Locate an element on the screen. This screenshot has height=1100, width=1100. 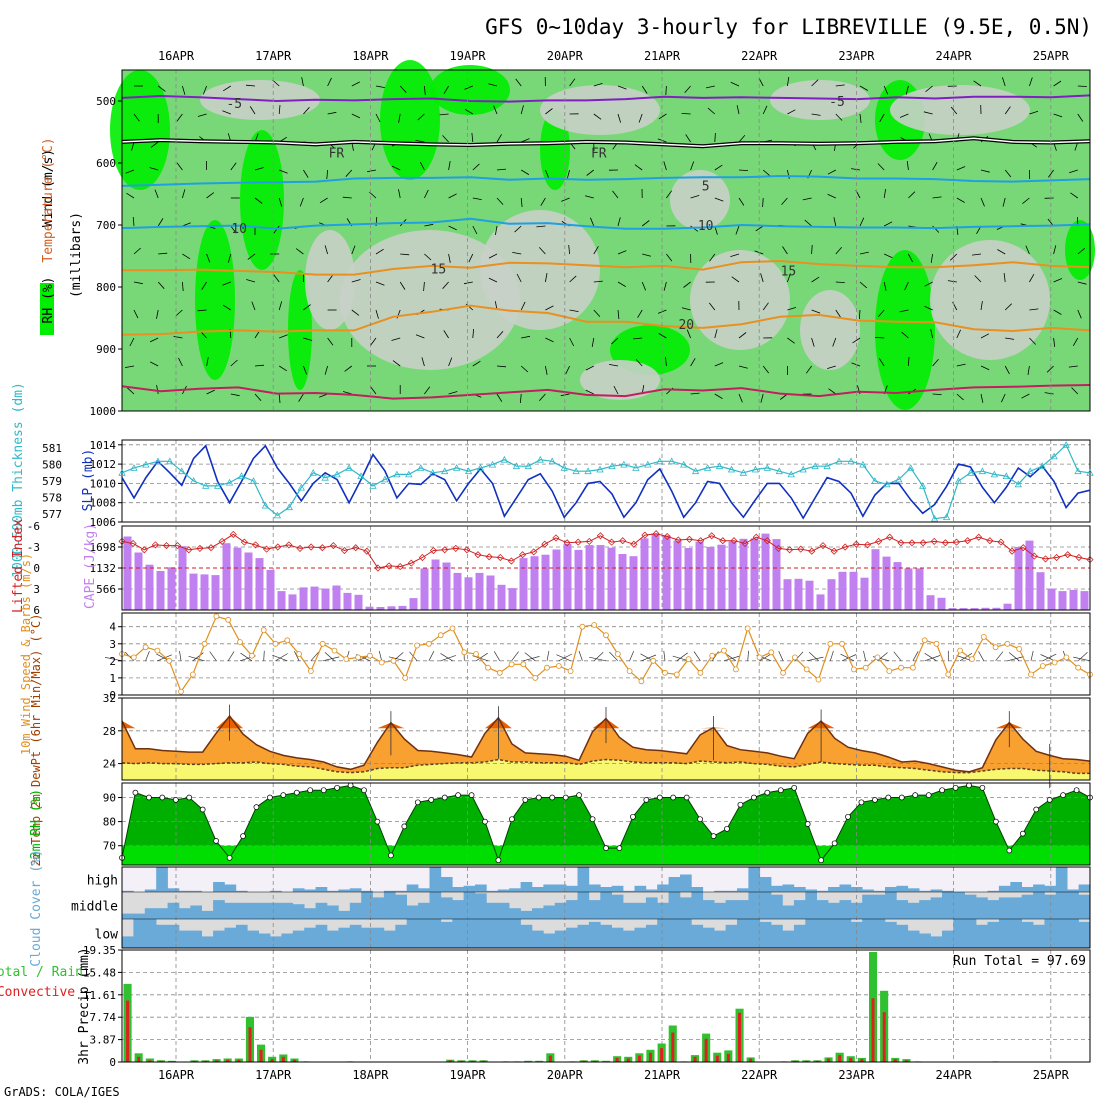
rh-region is located at coordinates (540, 270).